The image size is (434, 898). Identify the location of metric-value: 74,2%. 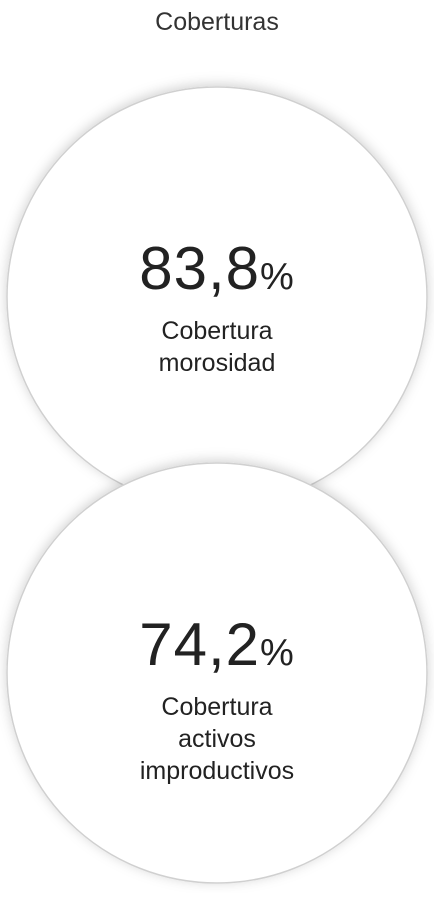
(217, 644).